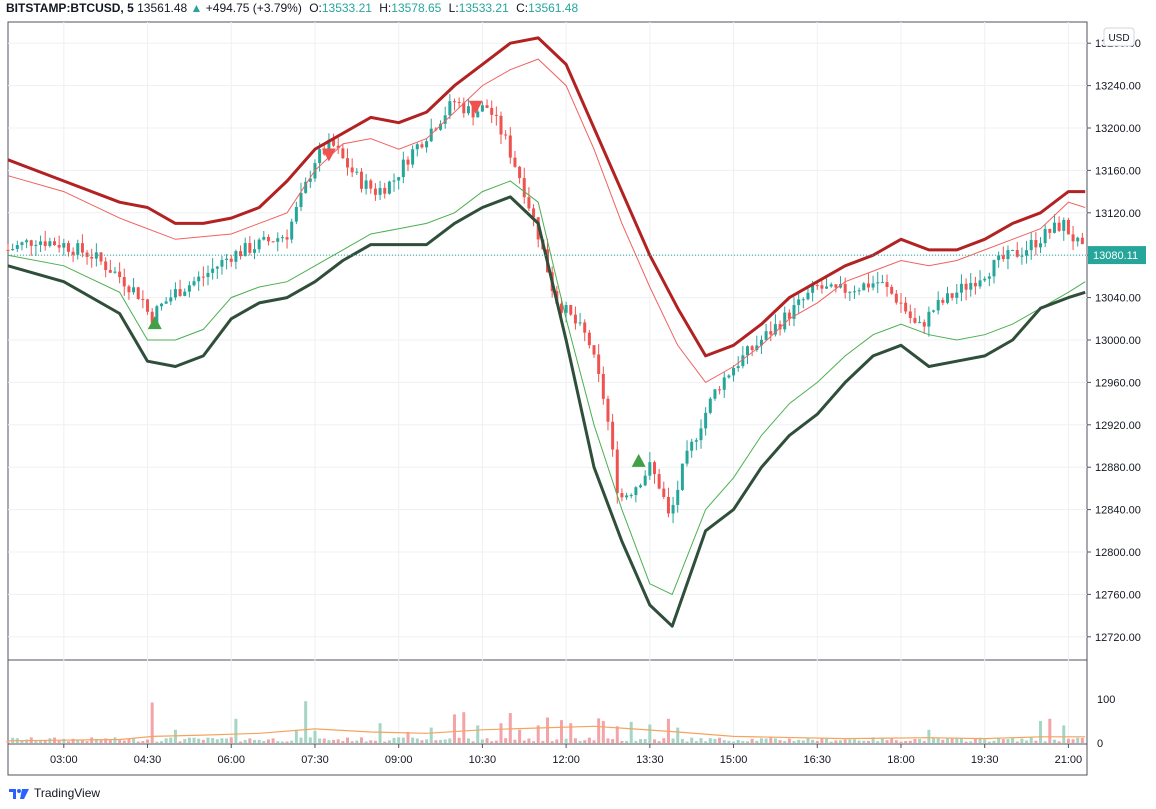 The height and width of the screenshot is (809, 1156). I want to click on last-price: 13561.48, so click(162, 8).